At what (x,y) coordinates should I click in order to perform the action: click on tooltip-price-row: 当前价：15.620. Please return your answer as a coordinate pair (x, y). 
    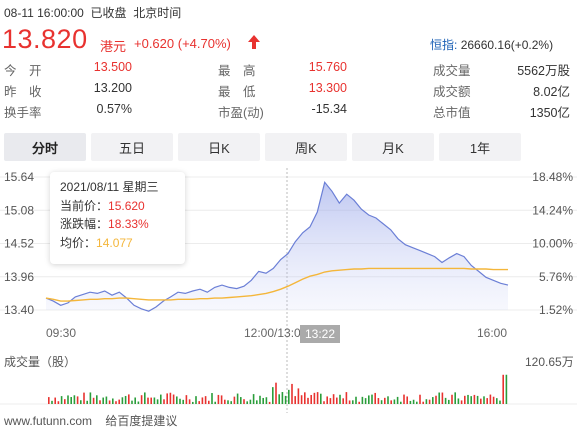
    Looking at the image, I should click on (102, 205).